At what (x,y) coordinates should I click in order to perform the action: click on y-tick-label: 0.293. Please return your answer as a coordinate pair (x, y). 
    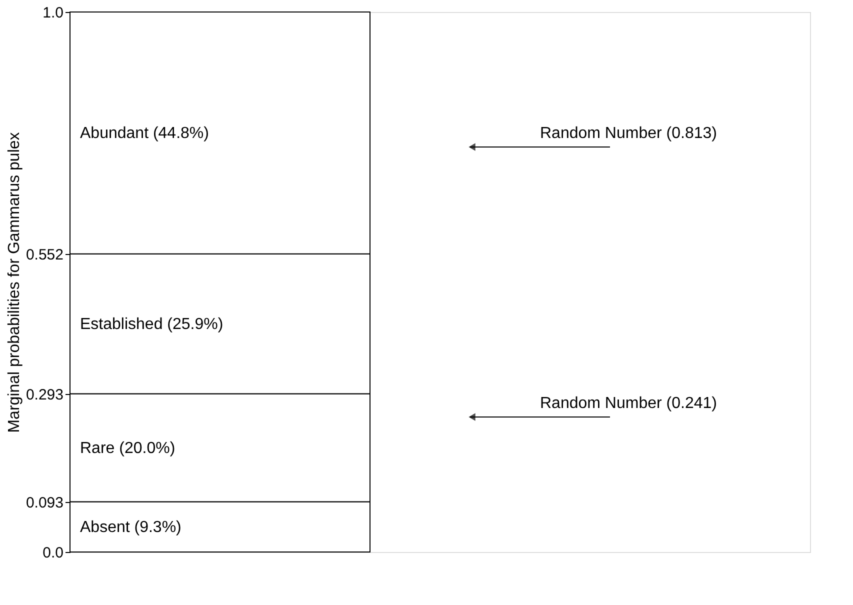
    Looking at the image, I should click on (45, 395).